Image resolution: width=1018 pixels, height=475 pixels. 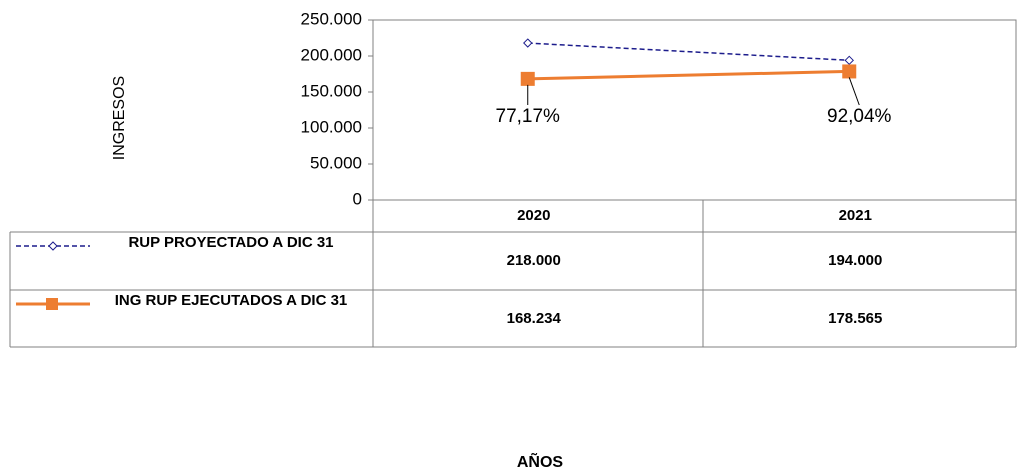 I want to click on data-label: 92,04%, so click(x=859, y=116).